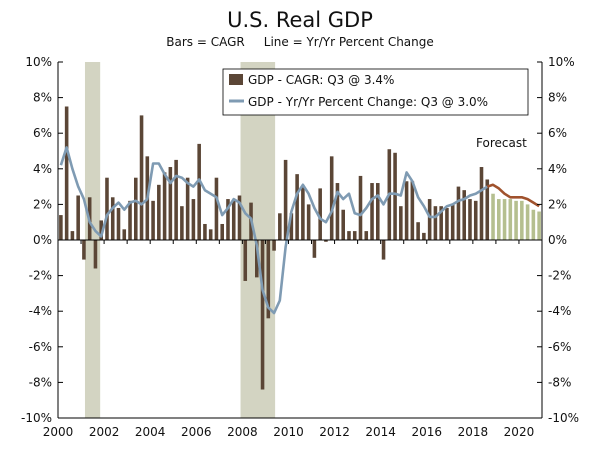 The height and width of the screenshot is (450, 600). What do you see at coordinates (150, 432) in the screenshot?
I see `x-tick-label-2: 2004` at bounding box center [150, 432].